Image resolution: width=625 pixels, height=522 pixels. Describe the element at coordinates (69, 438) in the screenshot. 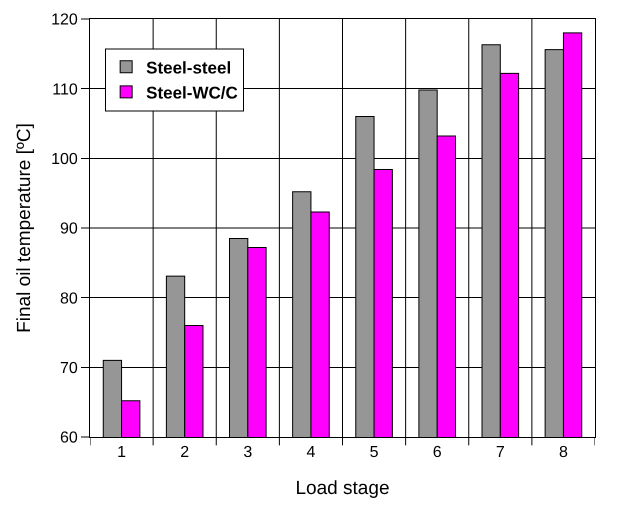

I see `y-tick-label: 60` at that location.